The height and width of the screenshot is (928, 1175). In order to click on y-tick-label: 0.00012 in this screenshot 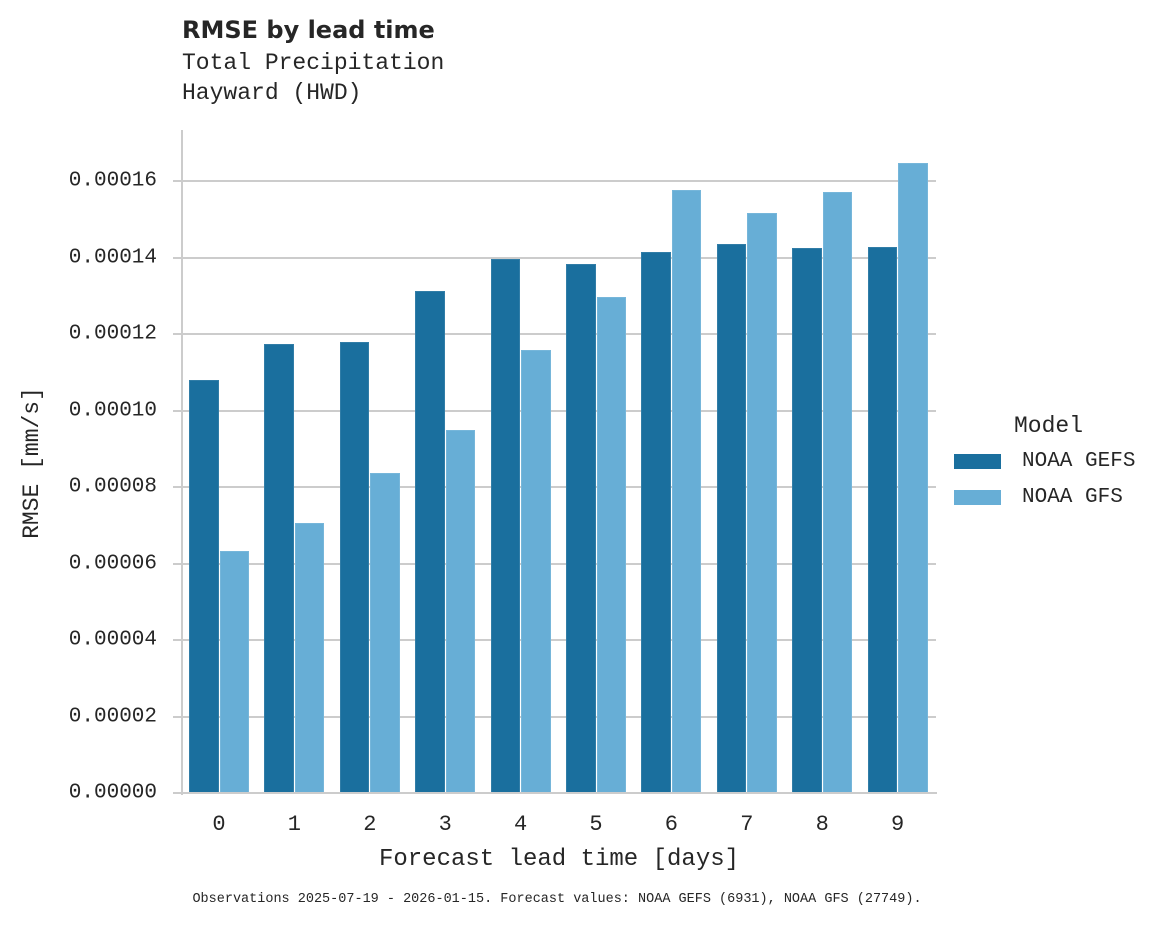, I will do `click(112, 334)`.